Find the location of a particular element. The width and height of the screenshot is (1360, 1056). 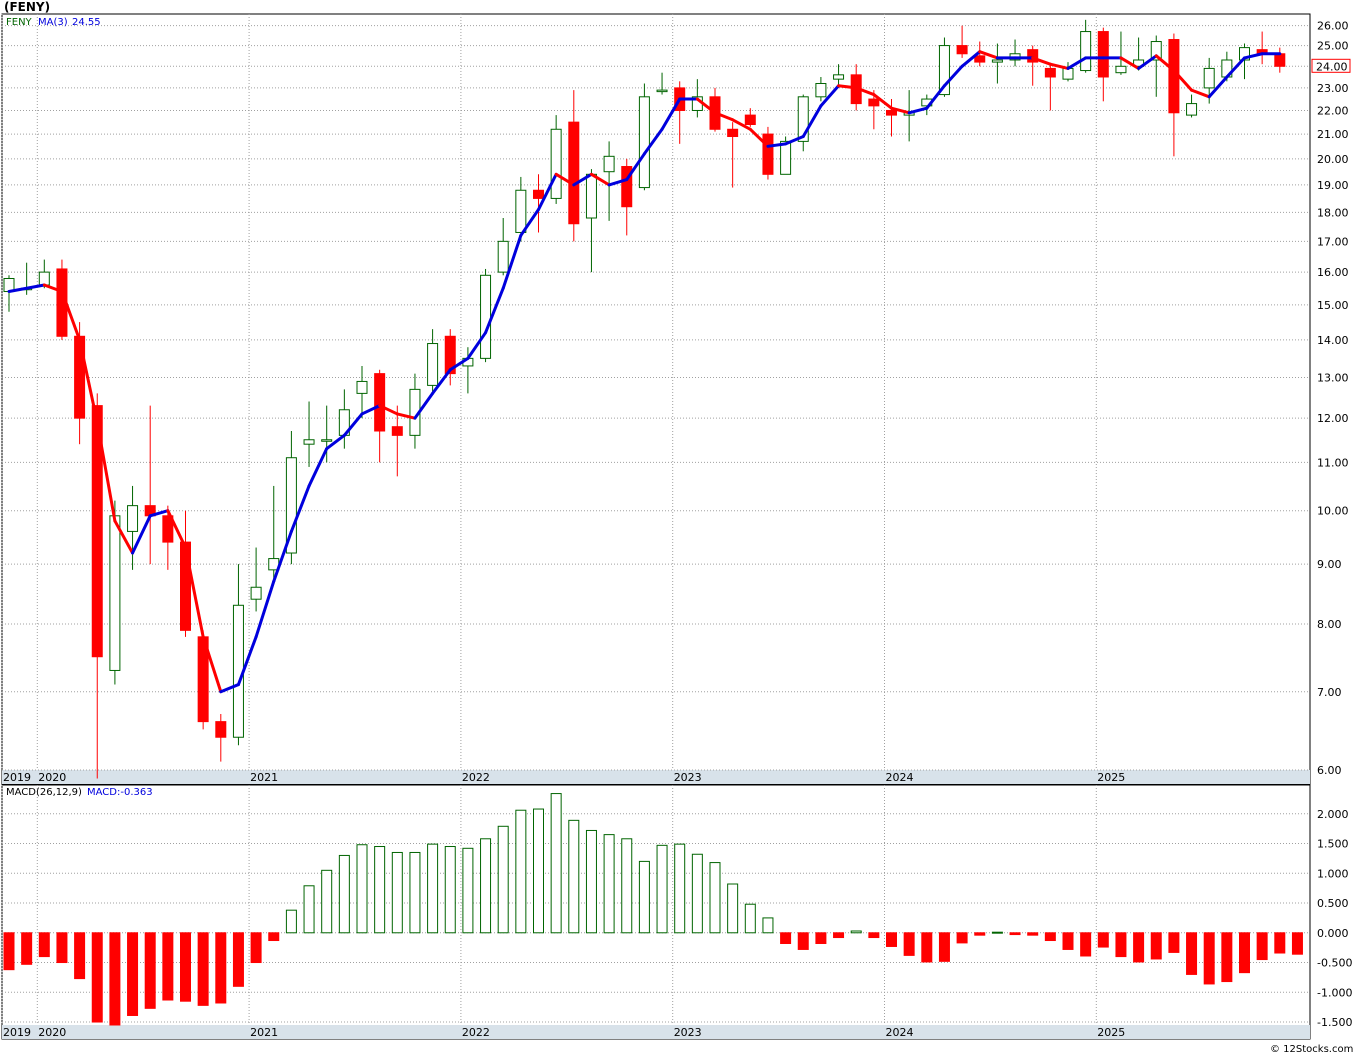

last-price-box is located at coordinates (1331, 65).